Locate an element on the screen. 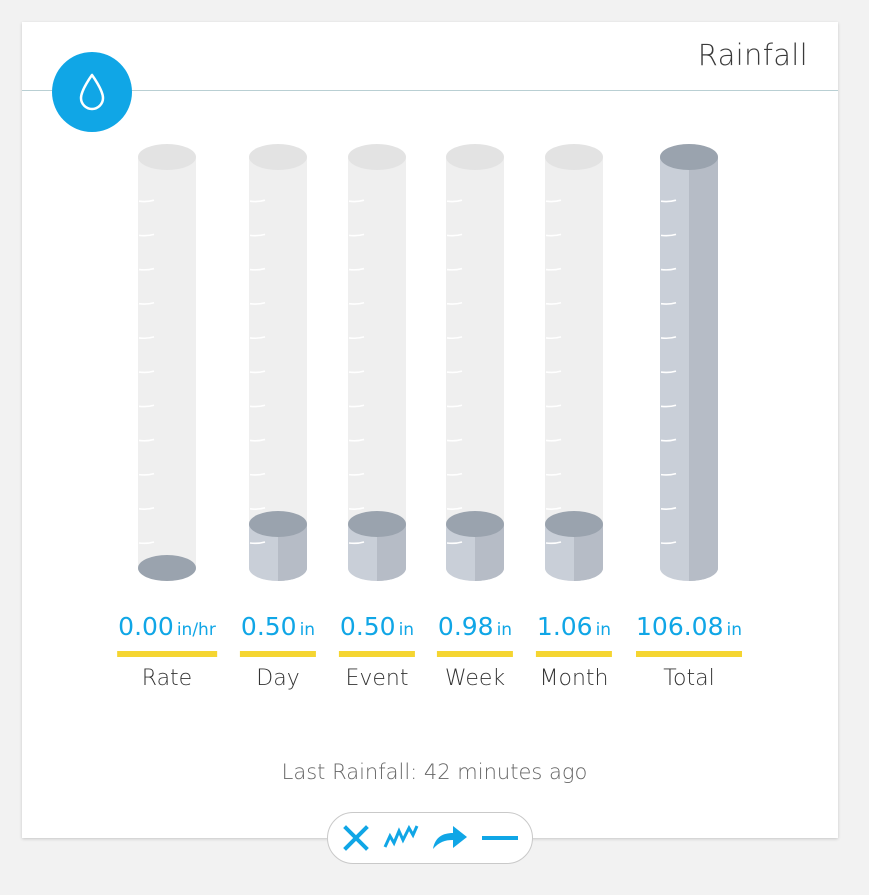  gauge-week is located at coordinates (475, 362).